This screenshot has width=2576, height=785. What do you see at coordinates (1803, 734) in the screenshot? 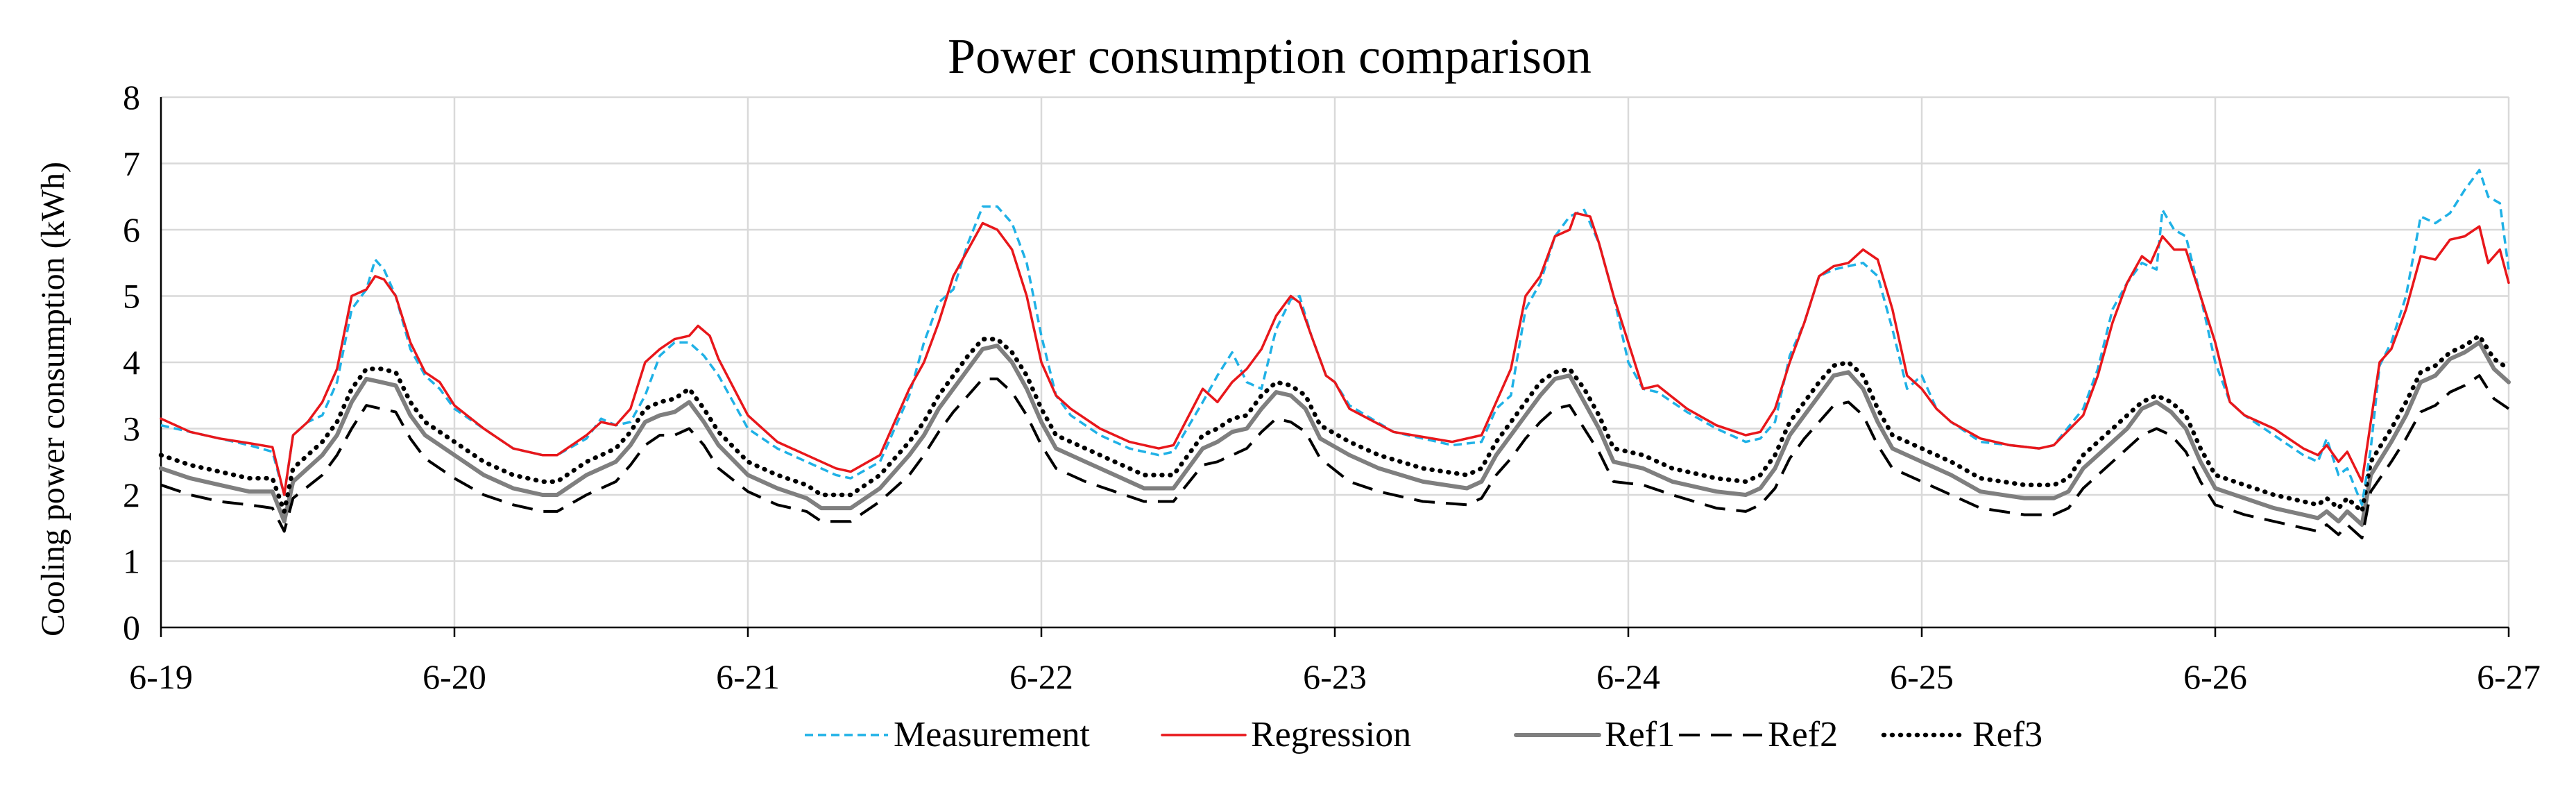
I see `legend-label-ref2: Ref2` at bounding box center [1803, 734].